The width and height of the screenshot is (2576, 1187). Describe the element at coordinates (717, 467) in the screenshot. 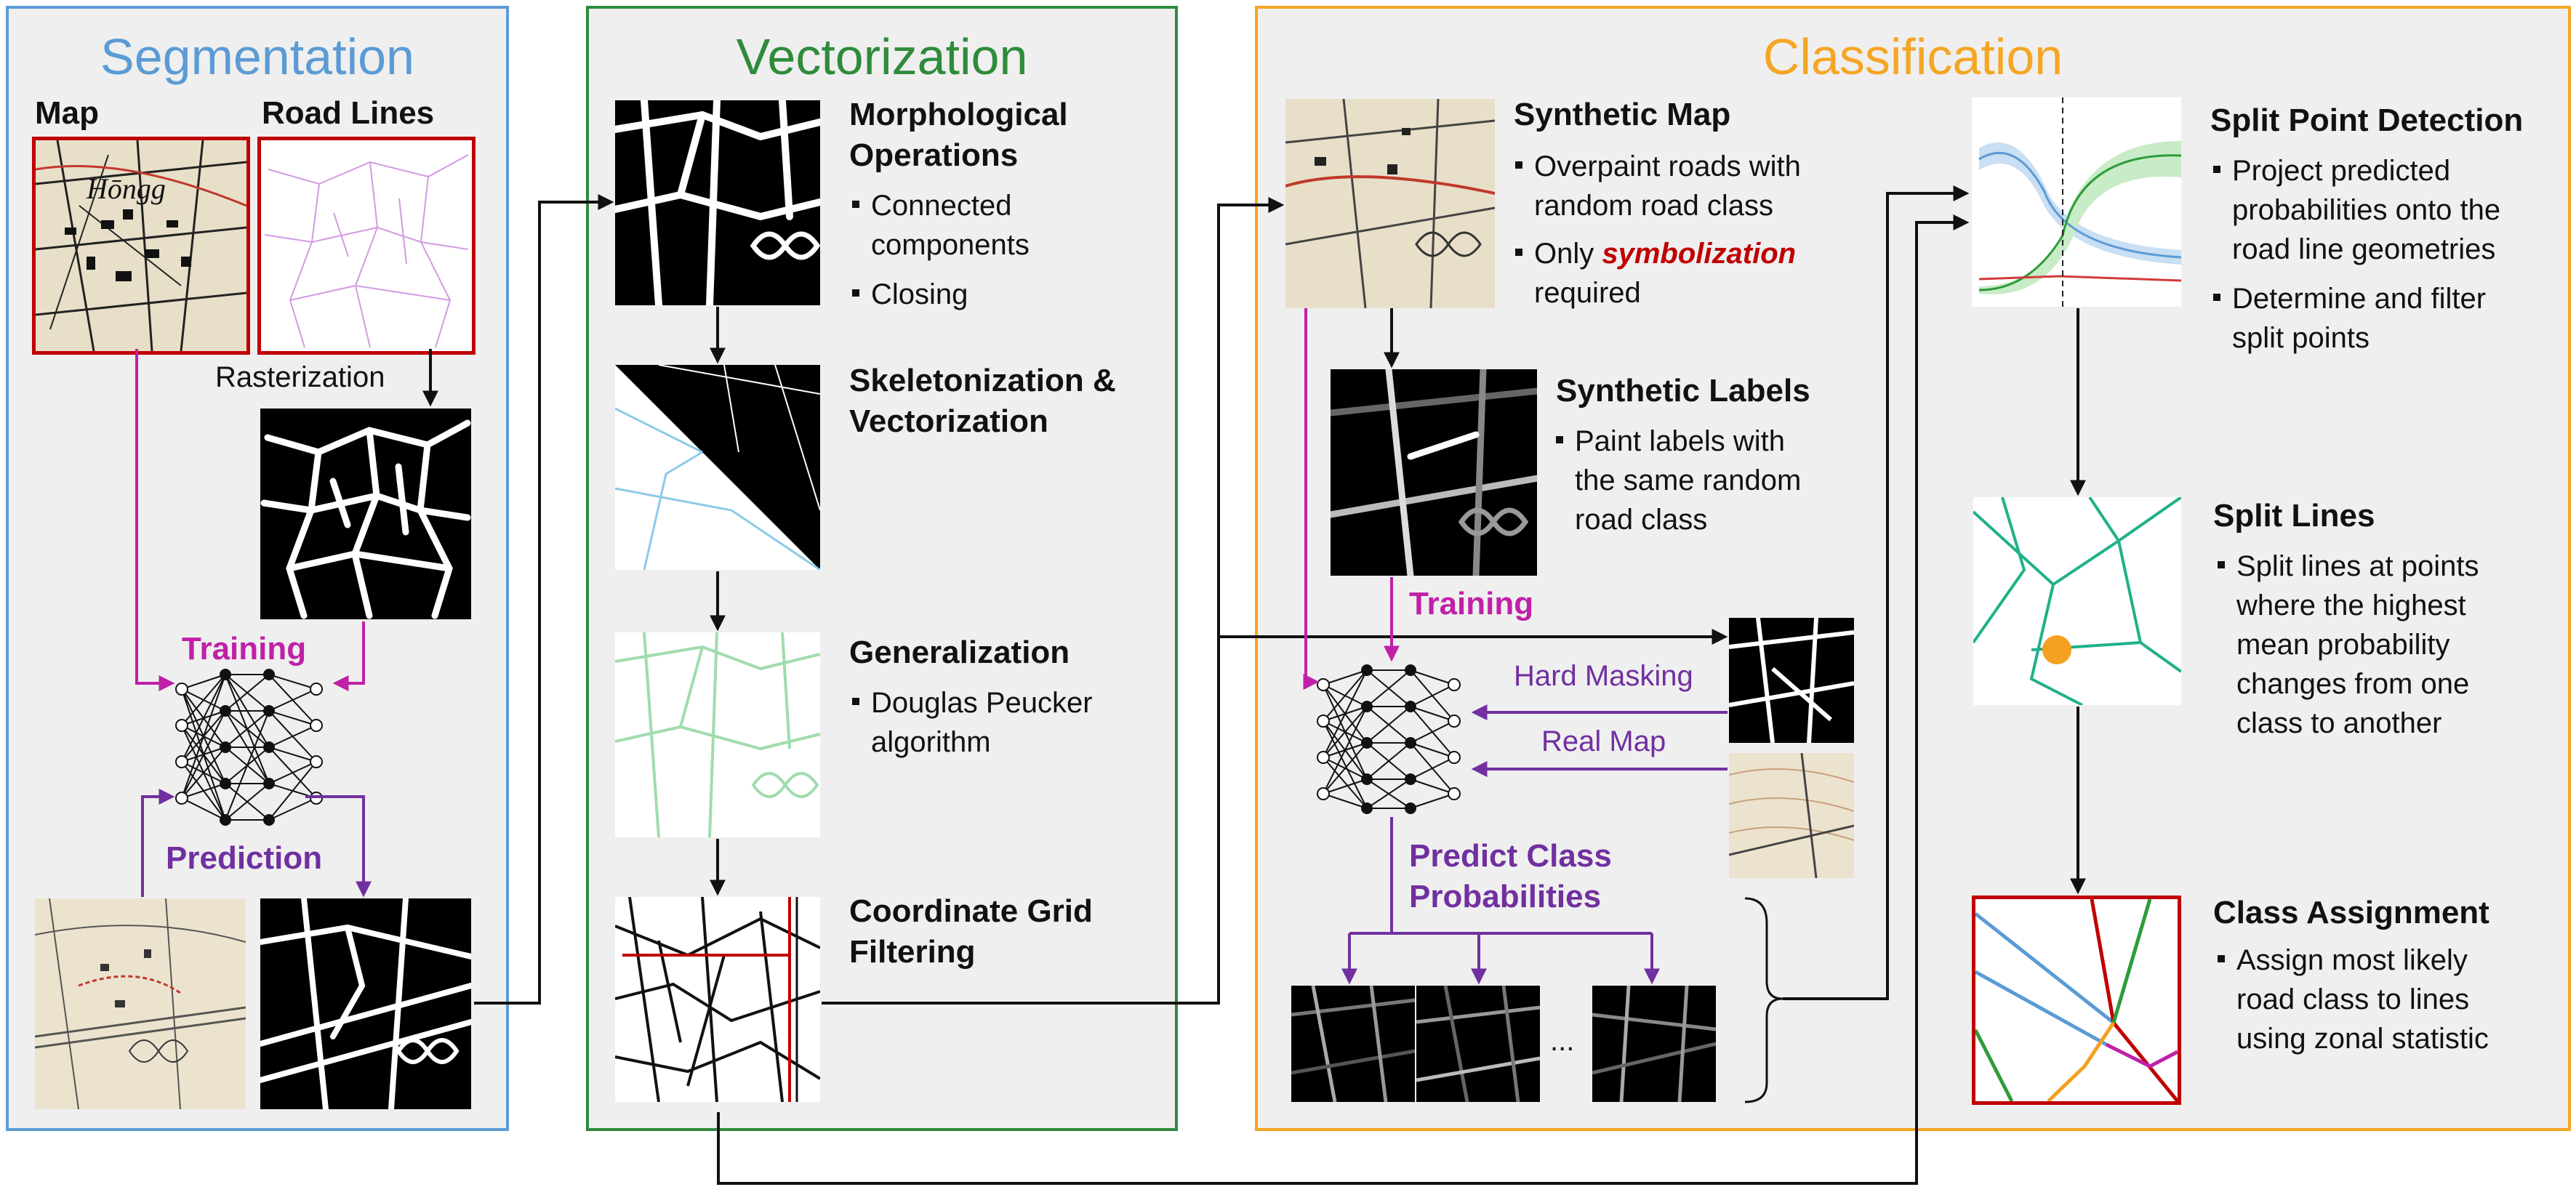

I see `skeleton-image` at that location.